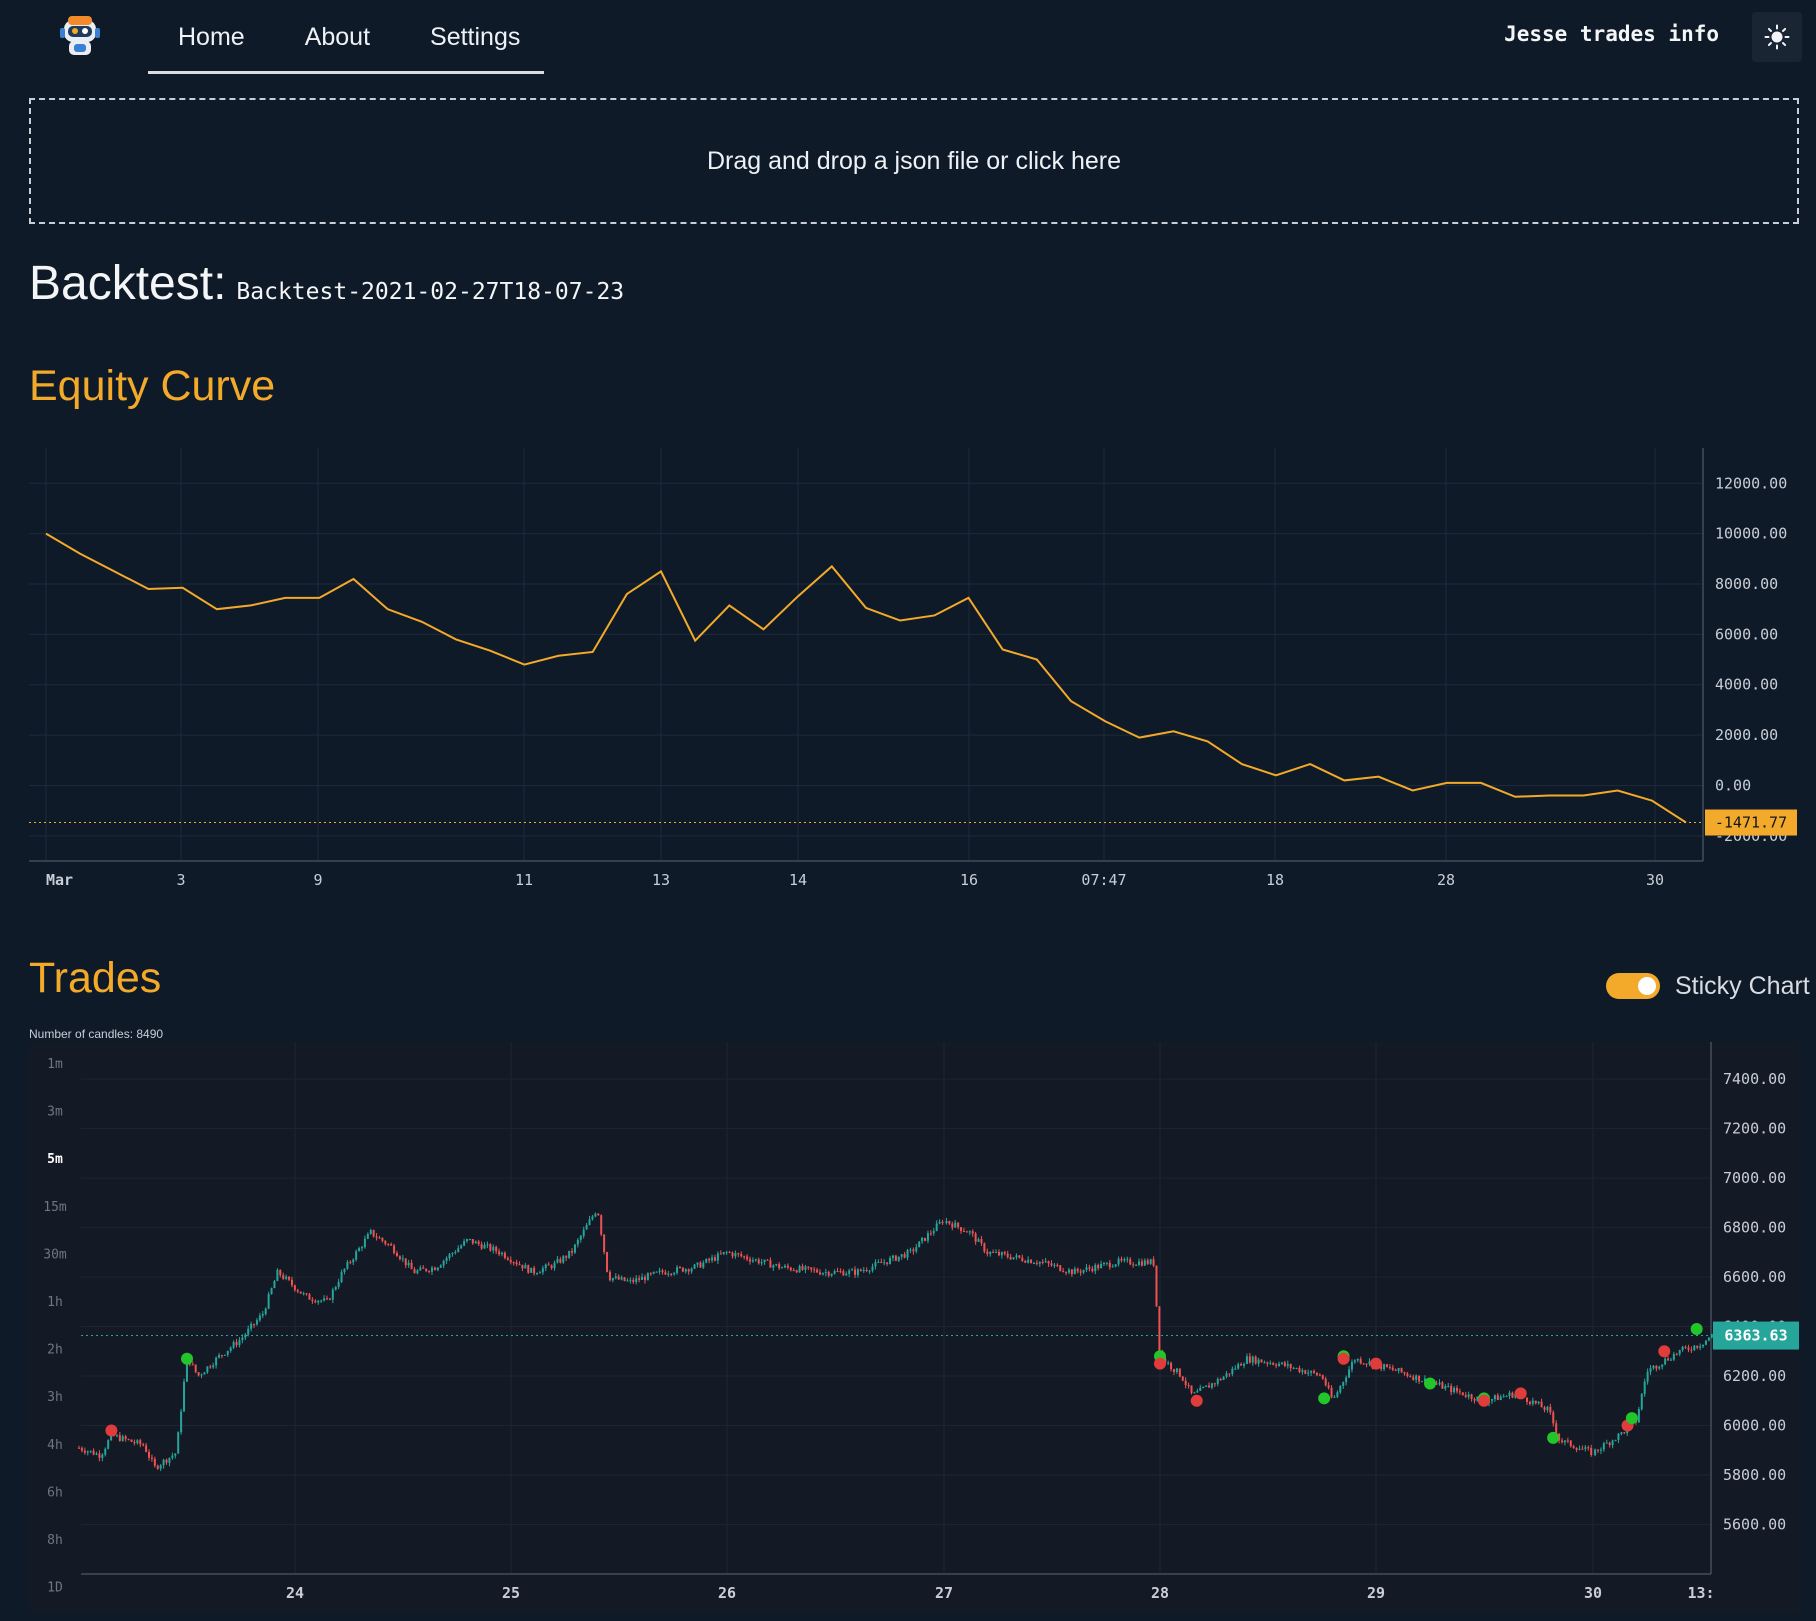 This screenshot has height=1621, width=1816. Describe the element at coordinates (1754, 1178) in the screenshot. I see `trades-y-tick-label: 7000.00` at that location.